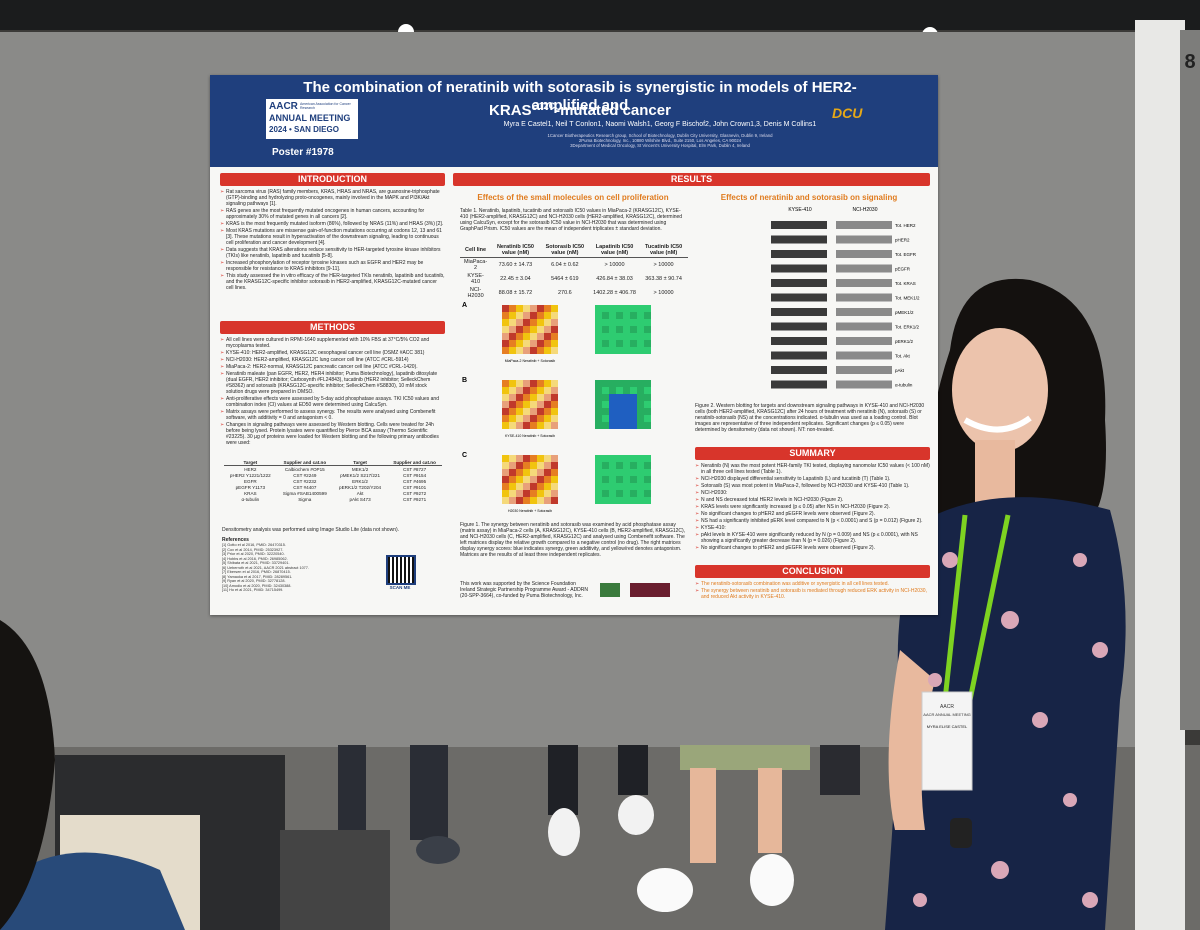 The width and height of the screenshot is (1200, 930). What do you see at coordinates (613, 110) in the screenshot?
I see `title-part: -mutated cancer` at bounding box center [613, 110].